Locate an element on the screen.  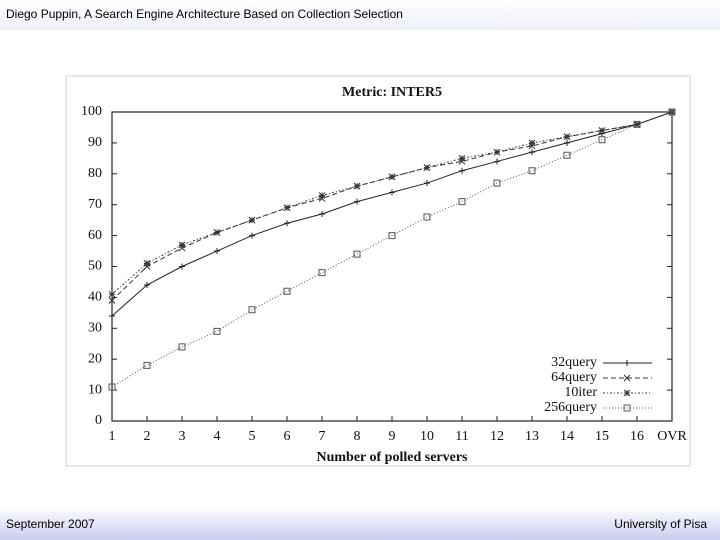
legend-label: 64query is located at coordinates (574, 377).